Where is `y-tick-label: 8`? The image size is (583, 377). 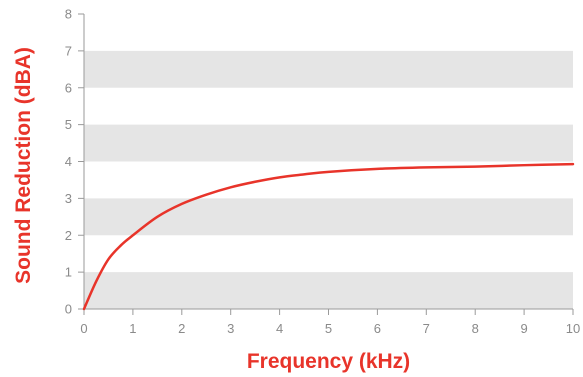
y-tick-label: 8 is located at coordinates (68, 14).